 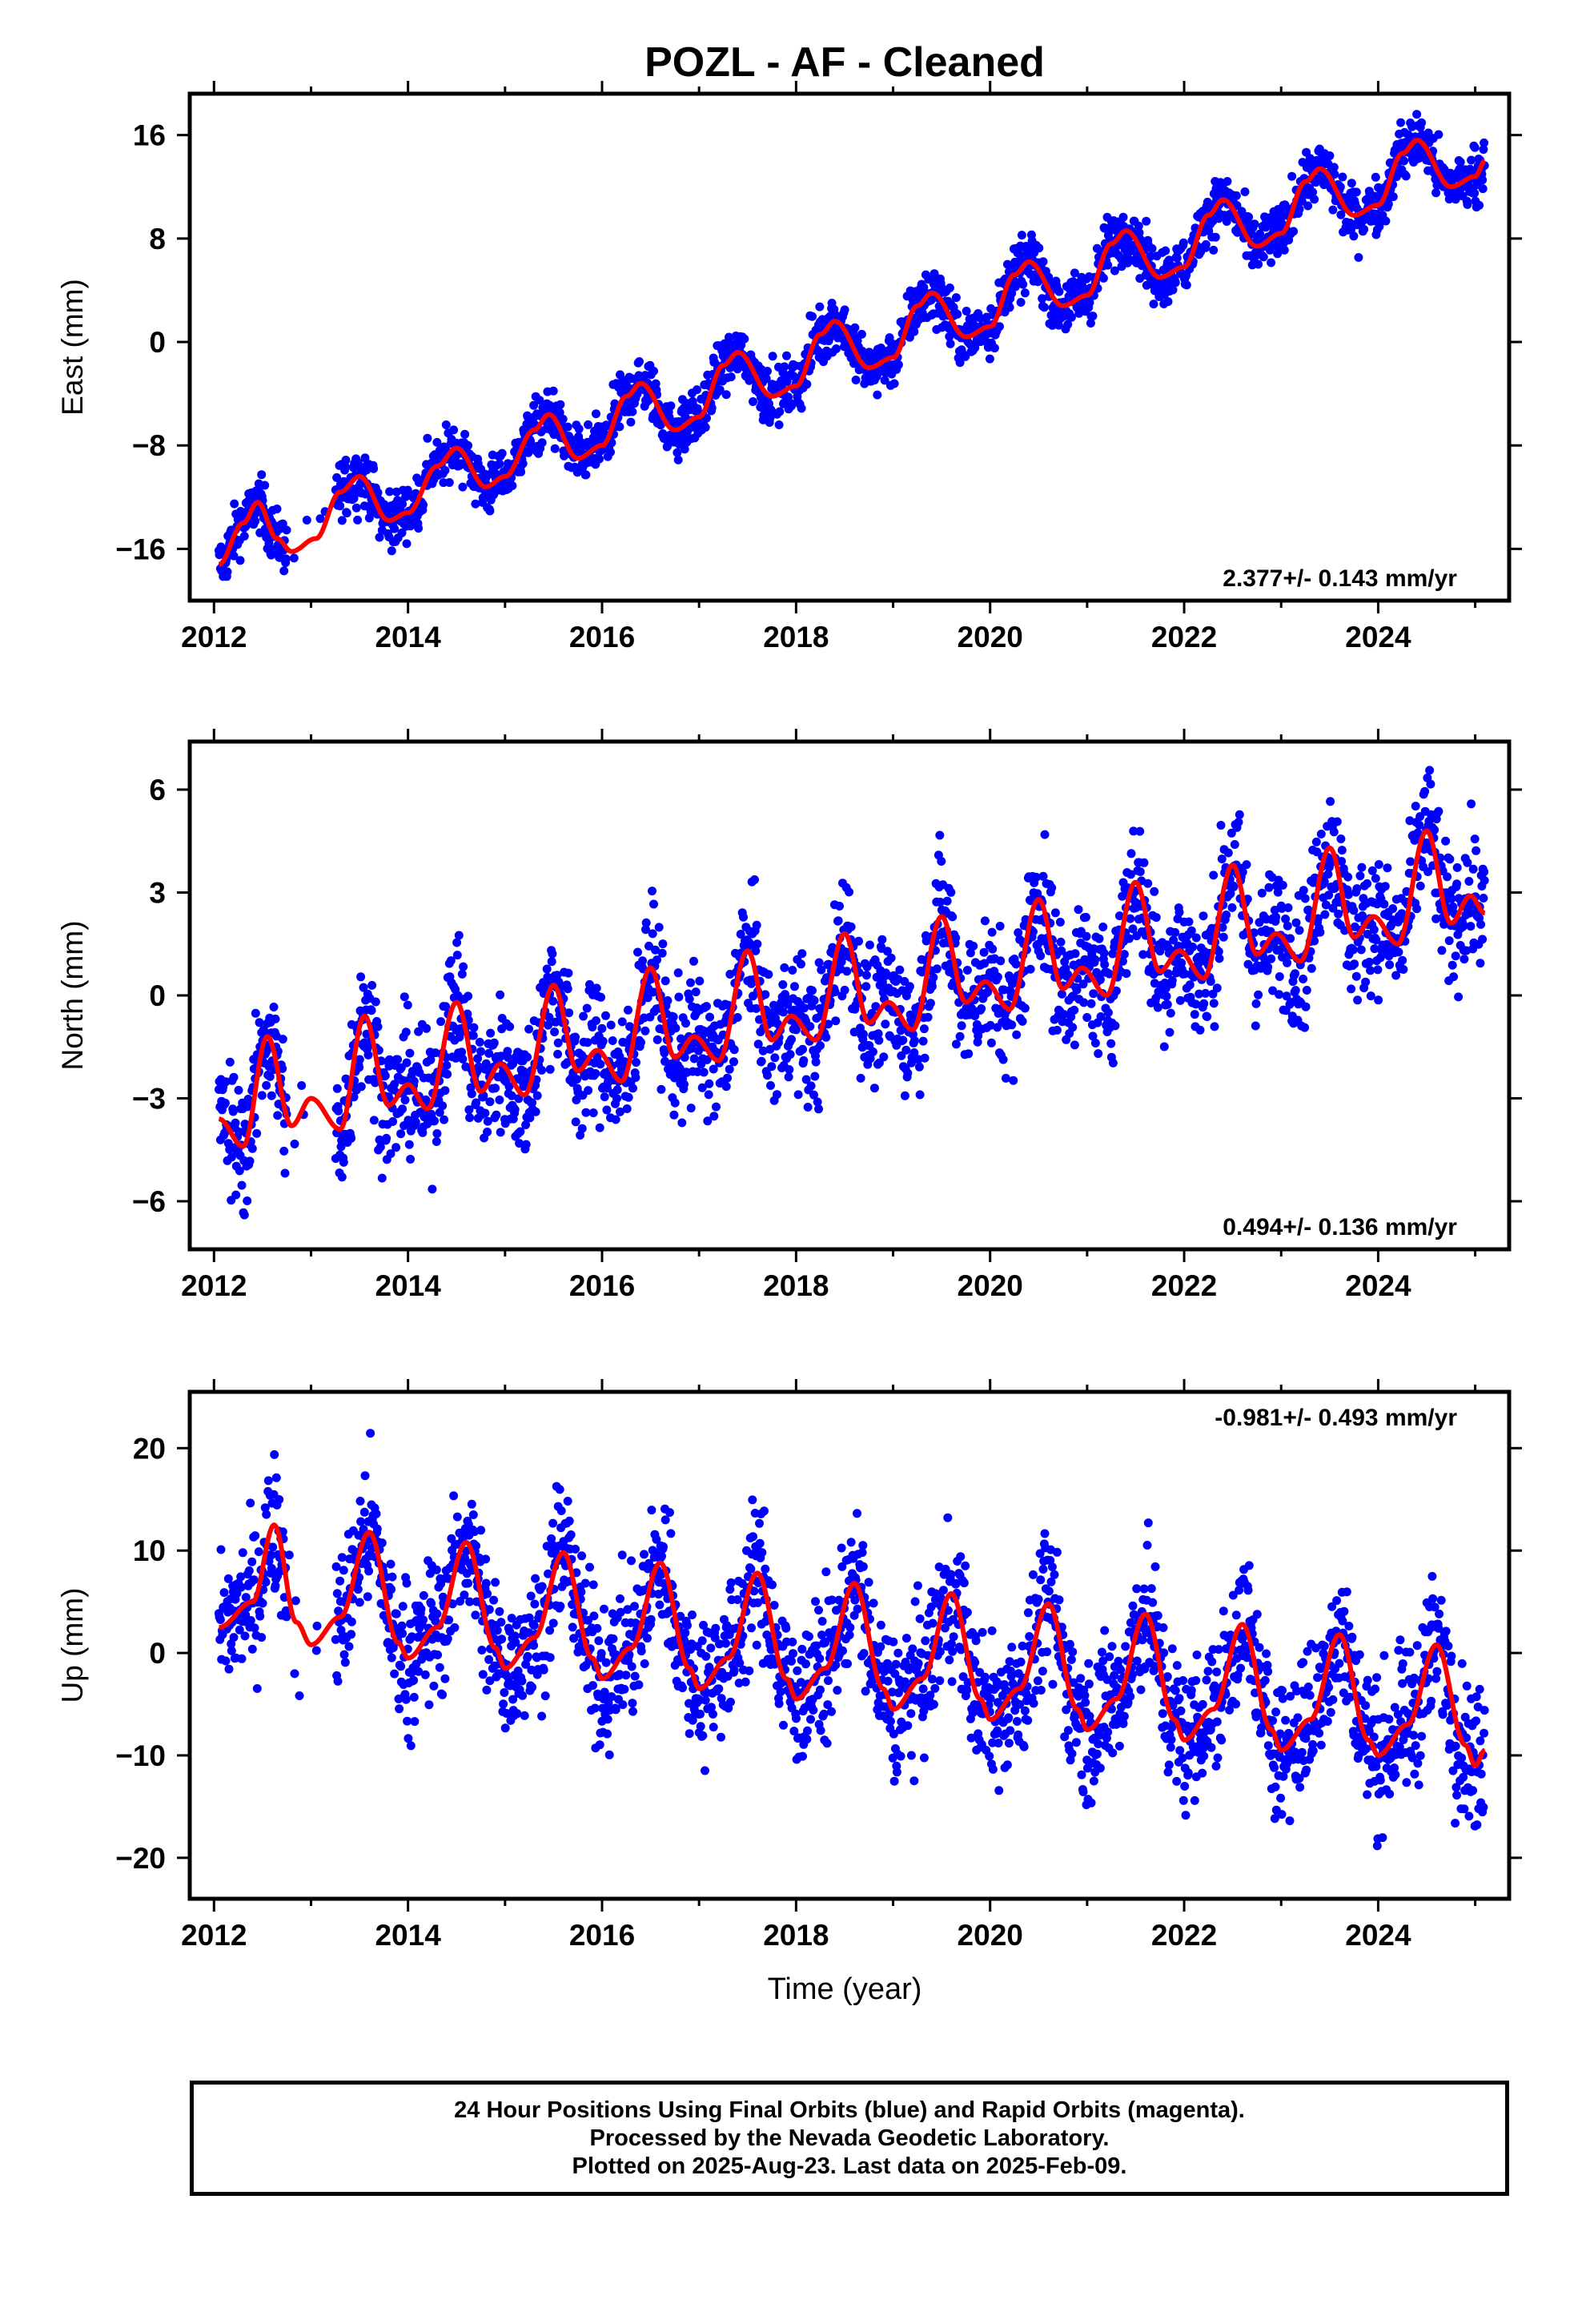 I want to click on y-tick-label: −16, so click(x=140, y=549).